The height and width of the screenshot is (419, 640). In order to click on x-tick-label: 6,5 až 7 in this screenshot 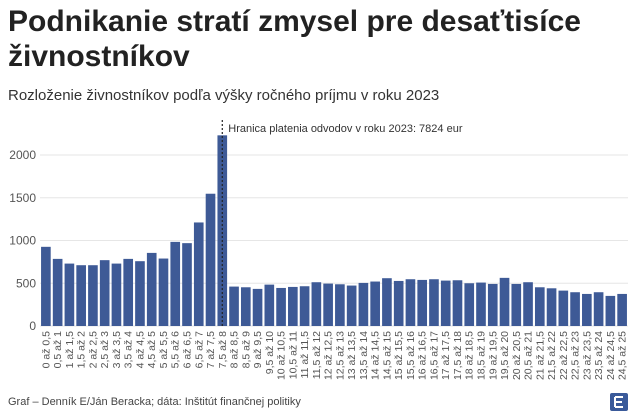, I will do `click(199, 350)`.